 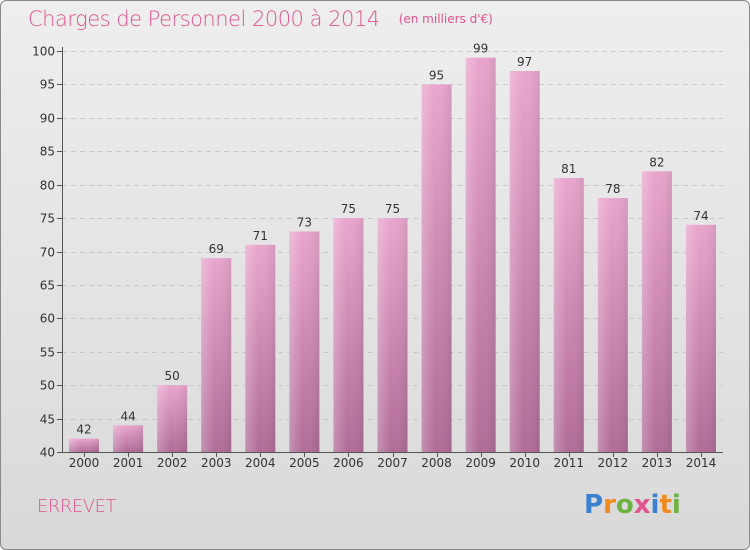 I want to click on bar-value-label: 73, so click(x=304, y=222).